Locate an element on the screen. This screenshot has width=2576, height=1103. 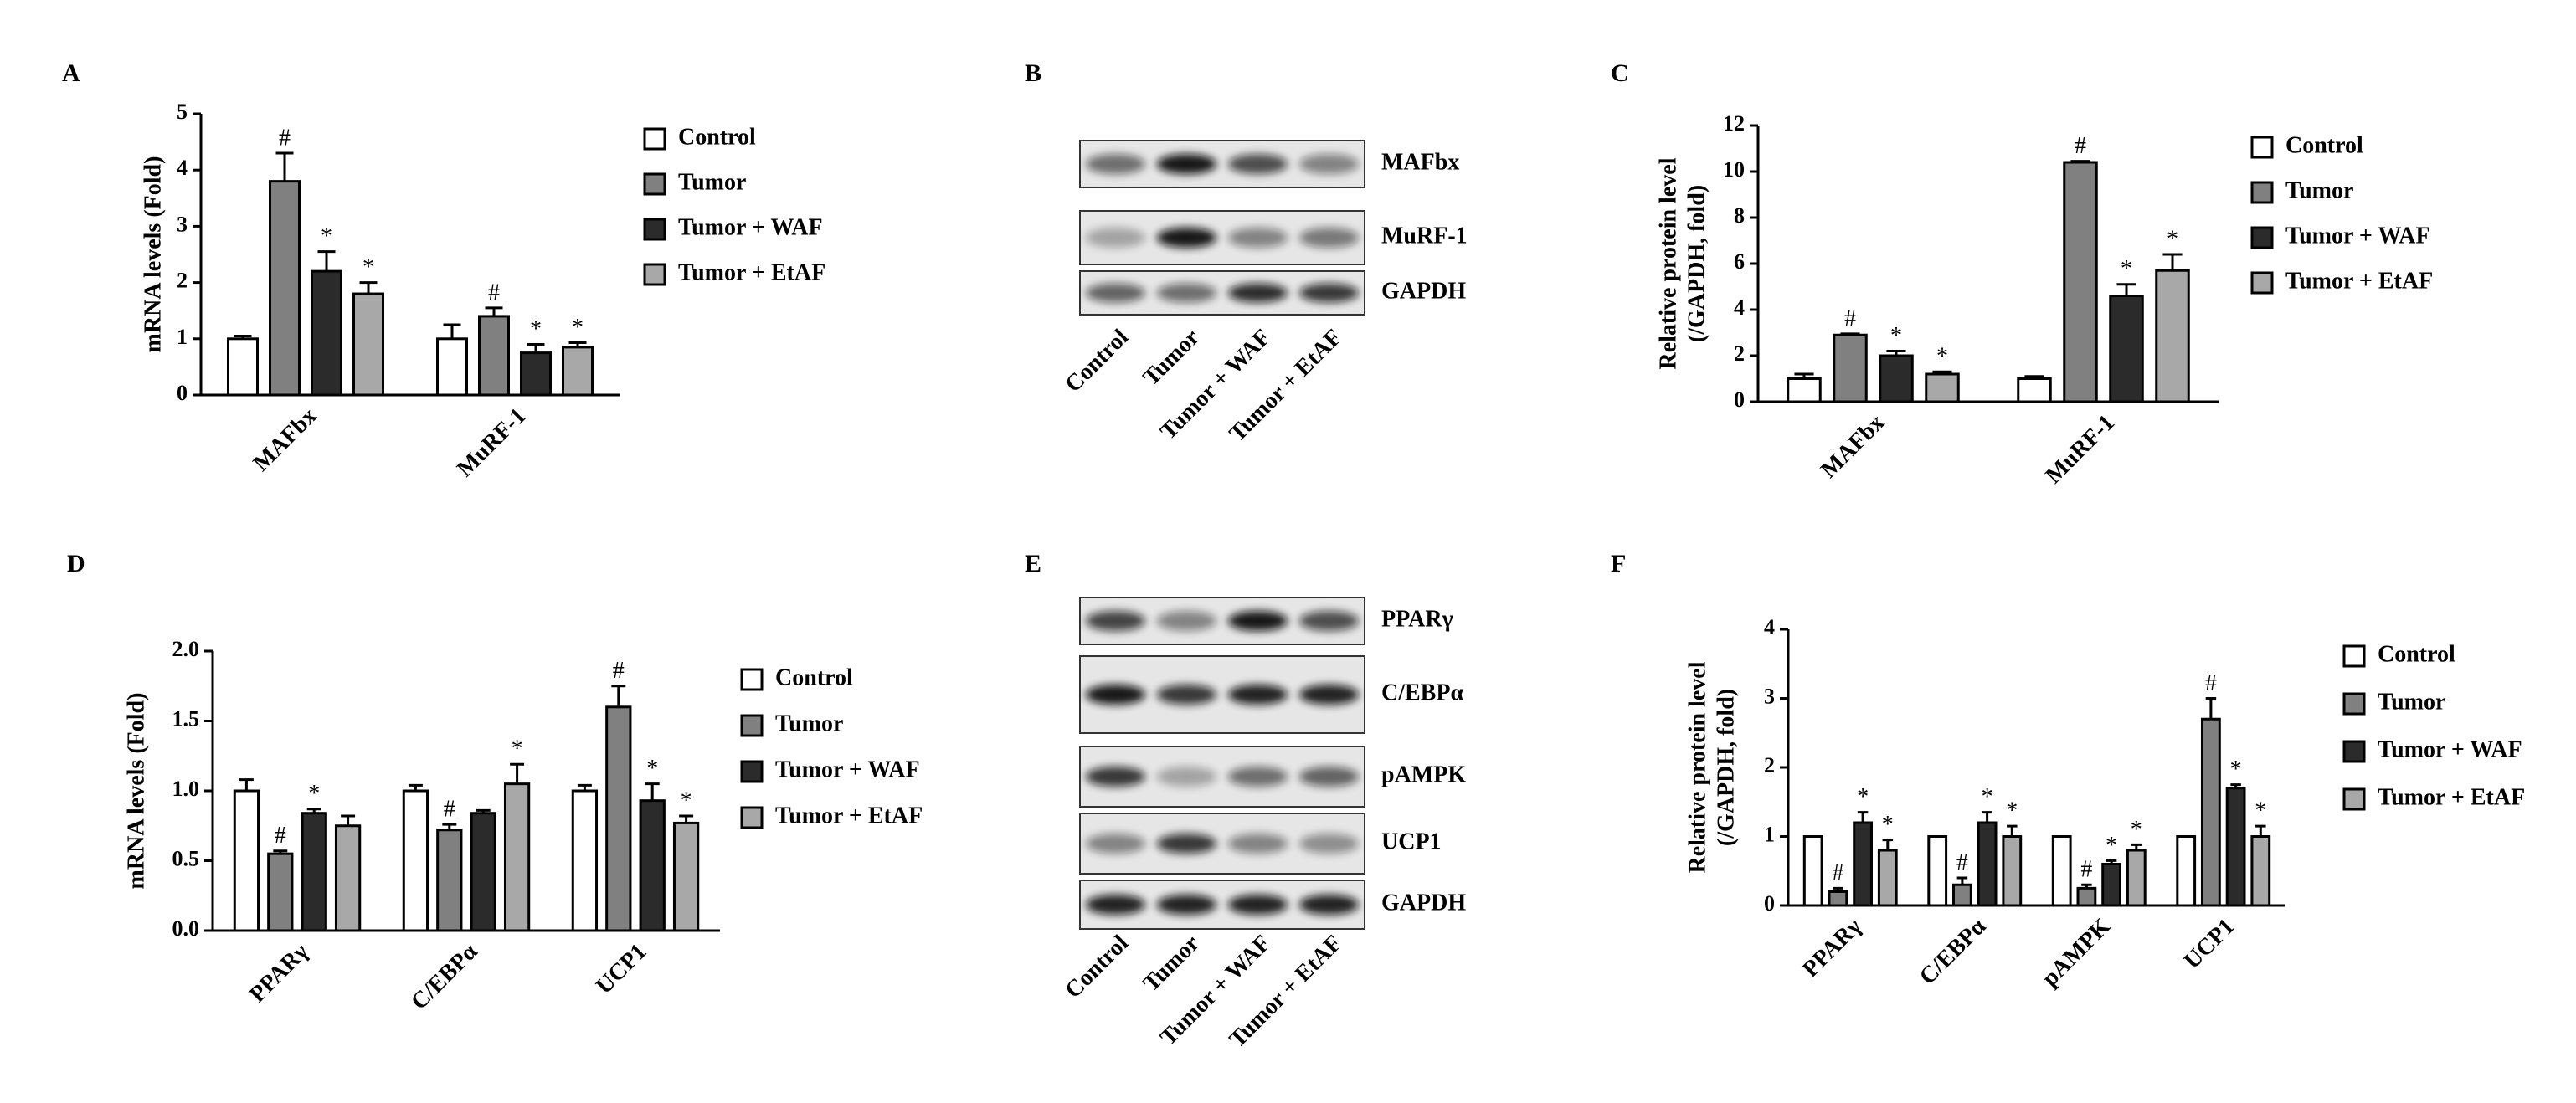
protein-label: pAMPK is located at coordinates (1423, 774).